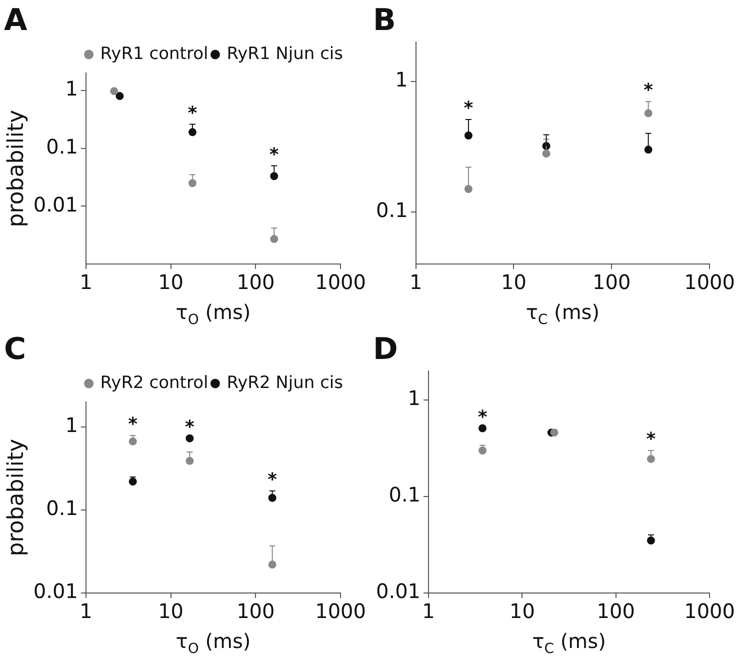 The height and width of the screenshot is (658, 738). What do you see at coordinates (285, 382) in the screenshot?
I see `legend-label: RyR2 Njun cis` at bounding box center [285, 382].